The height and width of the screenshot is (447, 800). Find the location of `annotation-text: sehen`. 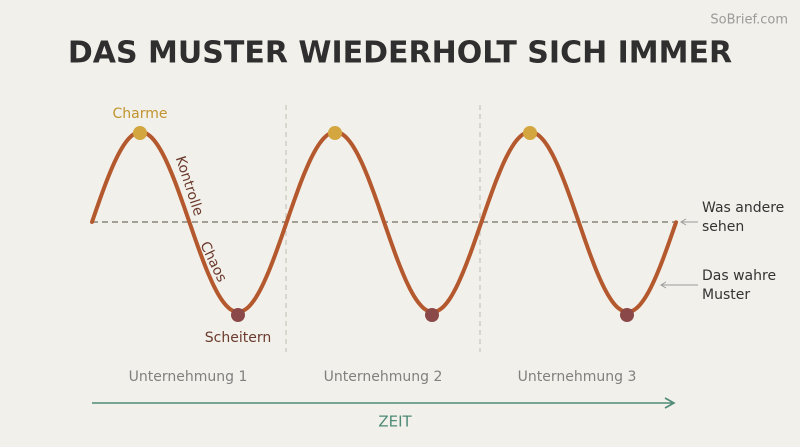

annotation-text: sehen is located at coordinates (723, 227).